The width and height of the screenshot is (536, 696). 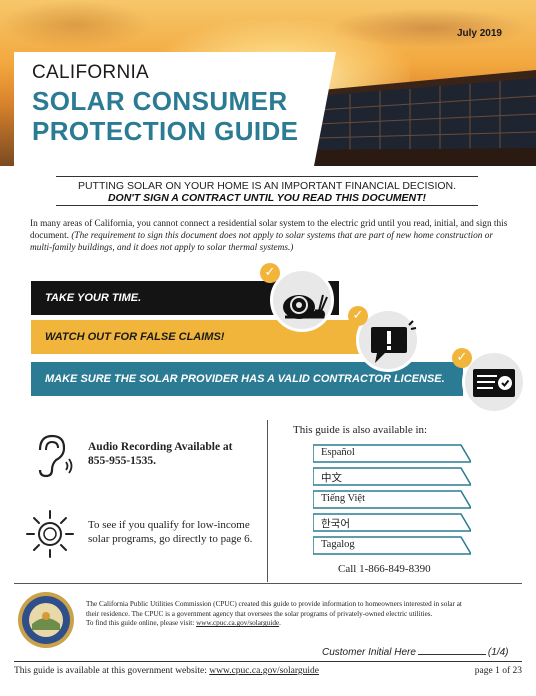 I want to click on sun-icon, so click(x=50, y=534).